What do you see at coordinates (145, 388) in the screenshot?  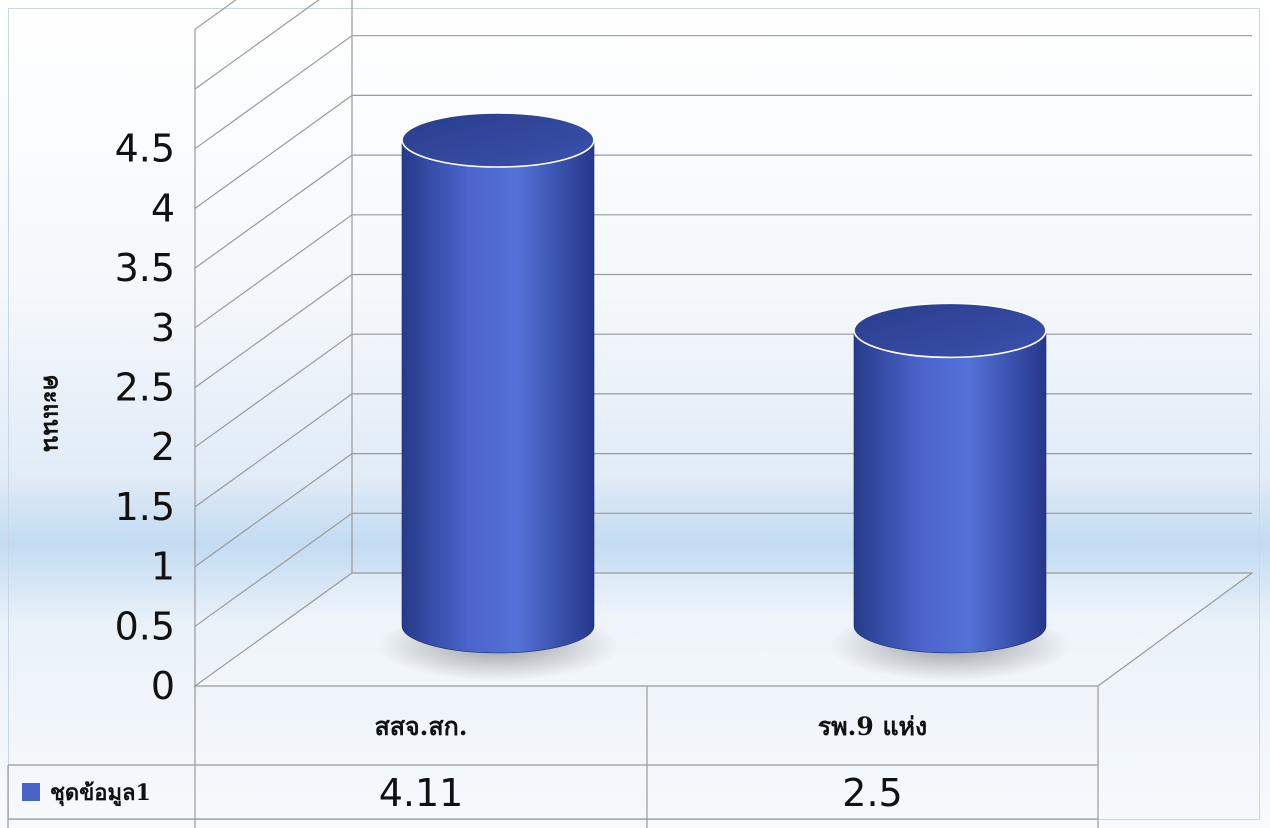 I see `y-tick-label: 2.5` at bounding box center [145, 388].